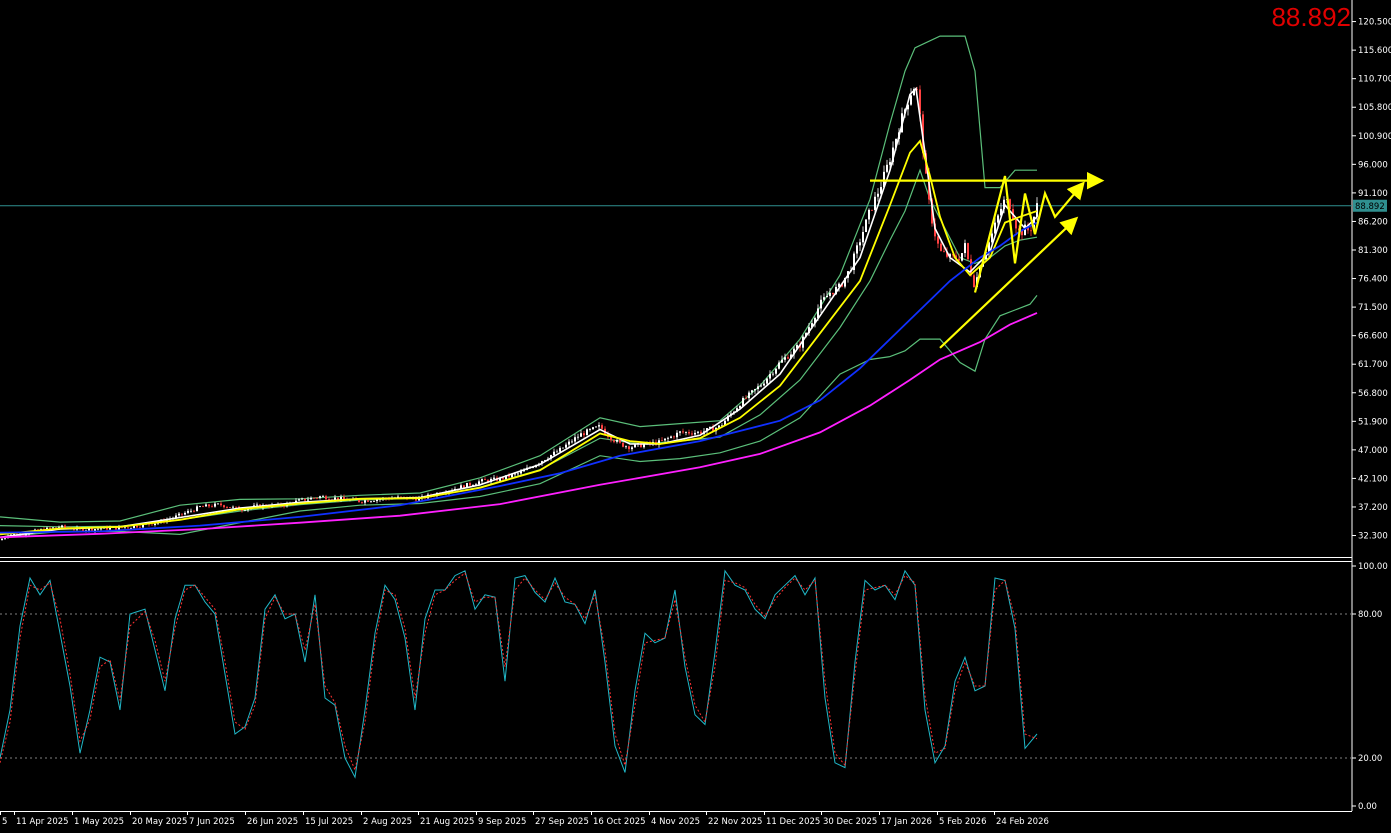 The image size is (1391, 833). Describe the element at coordinates (1373, 308) in the screenshot. I see `price-tick-label: 71.500` at that location.